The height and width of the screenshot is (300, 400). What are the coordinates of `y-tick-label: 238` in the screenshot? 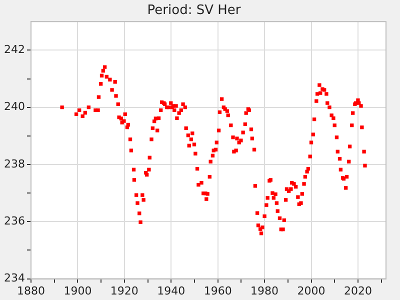 It's located at (14, 163).